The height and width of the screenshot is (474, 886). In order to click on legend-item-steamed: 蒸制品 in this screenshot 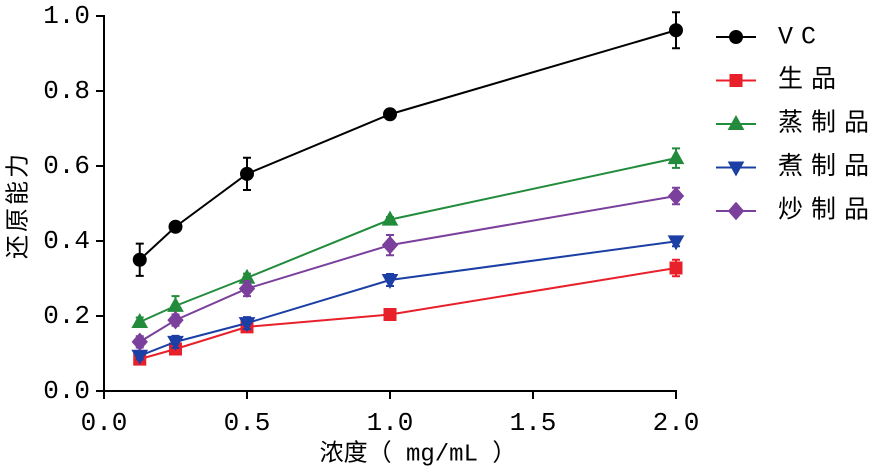, I will do `click(796, 124)`.